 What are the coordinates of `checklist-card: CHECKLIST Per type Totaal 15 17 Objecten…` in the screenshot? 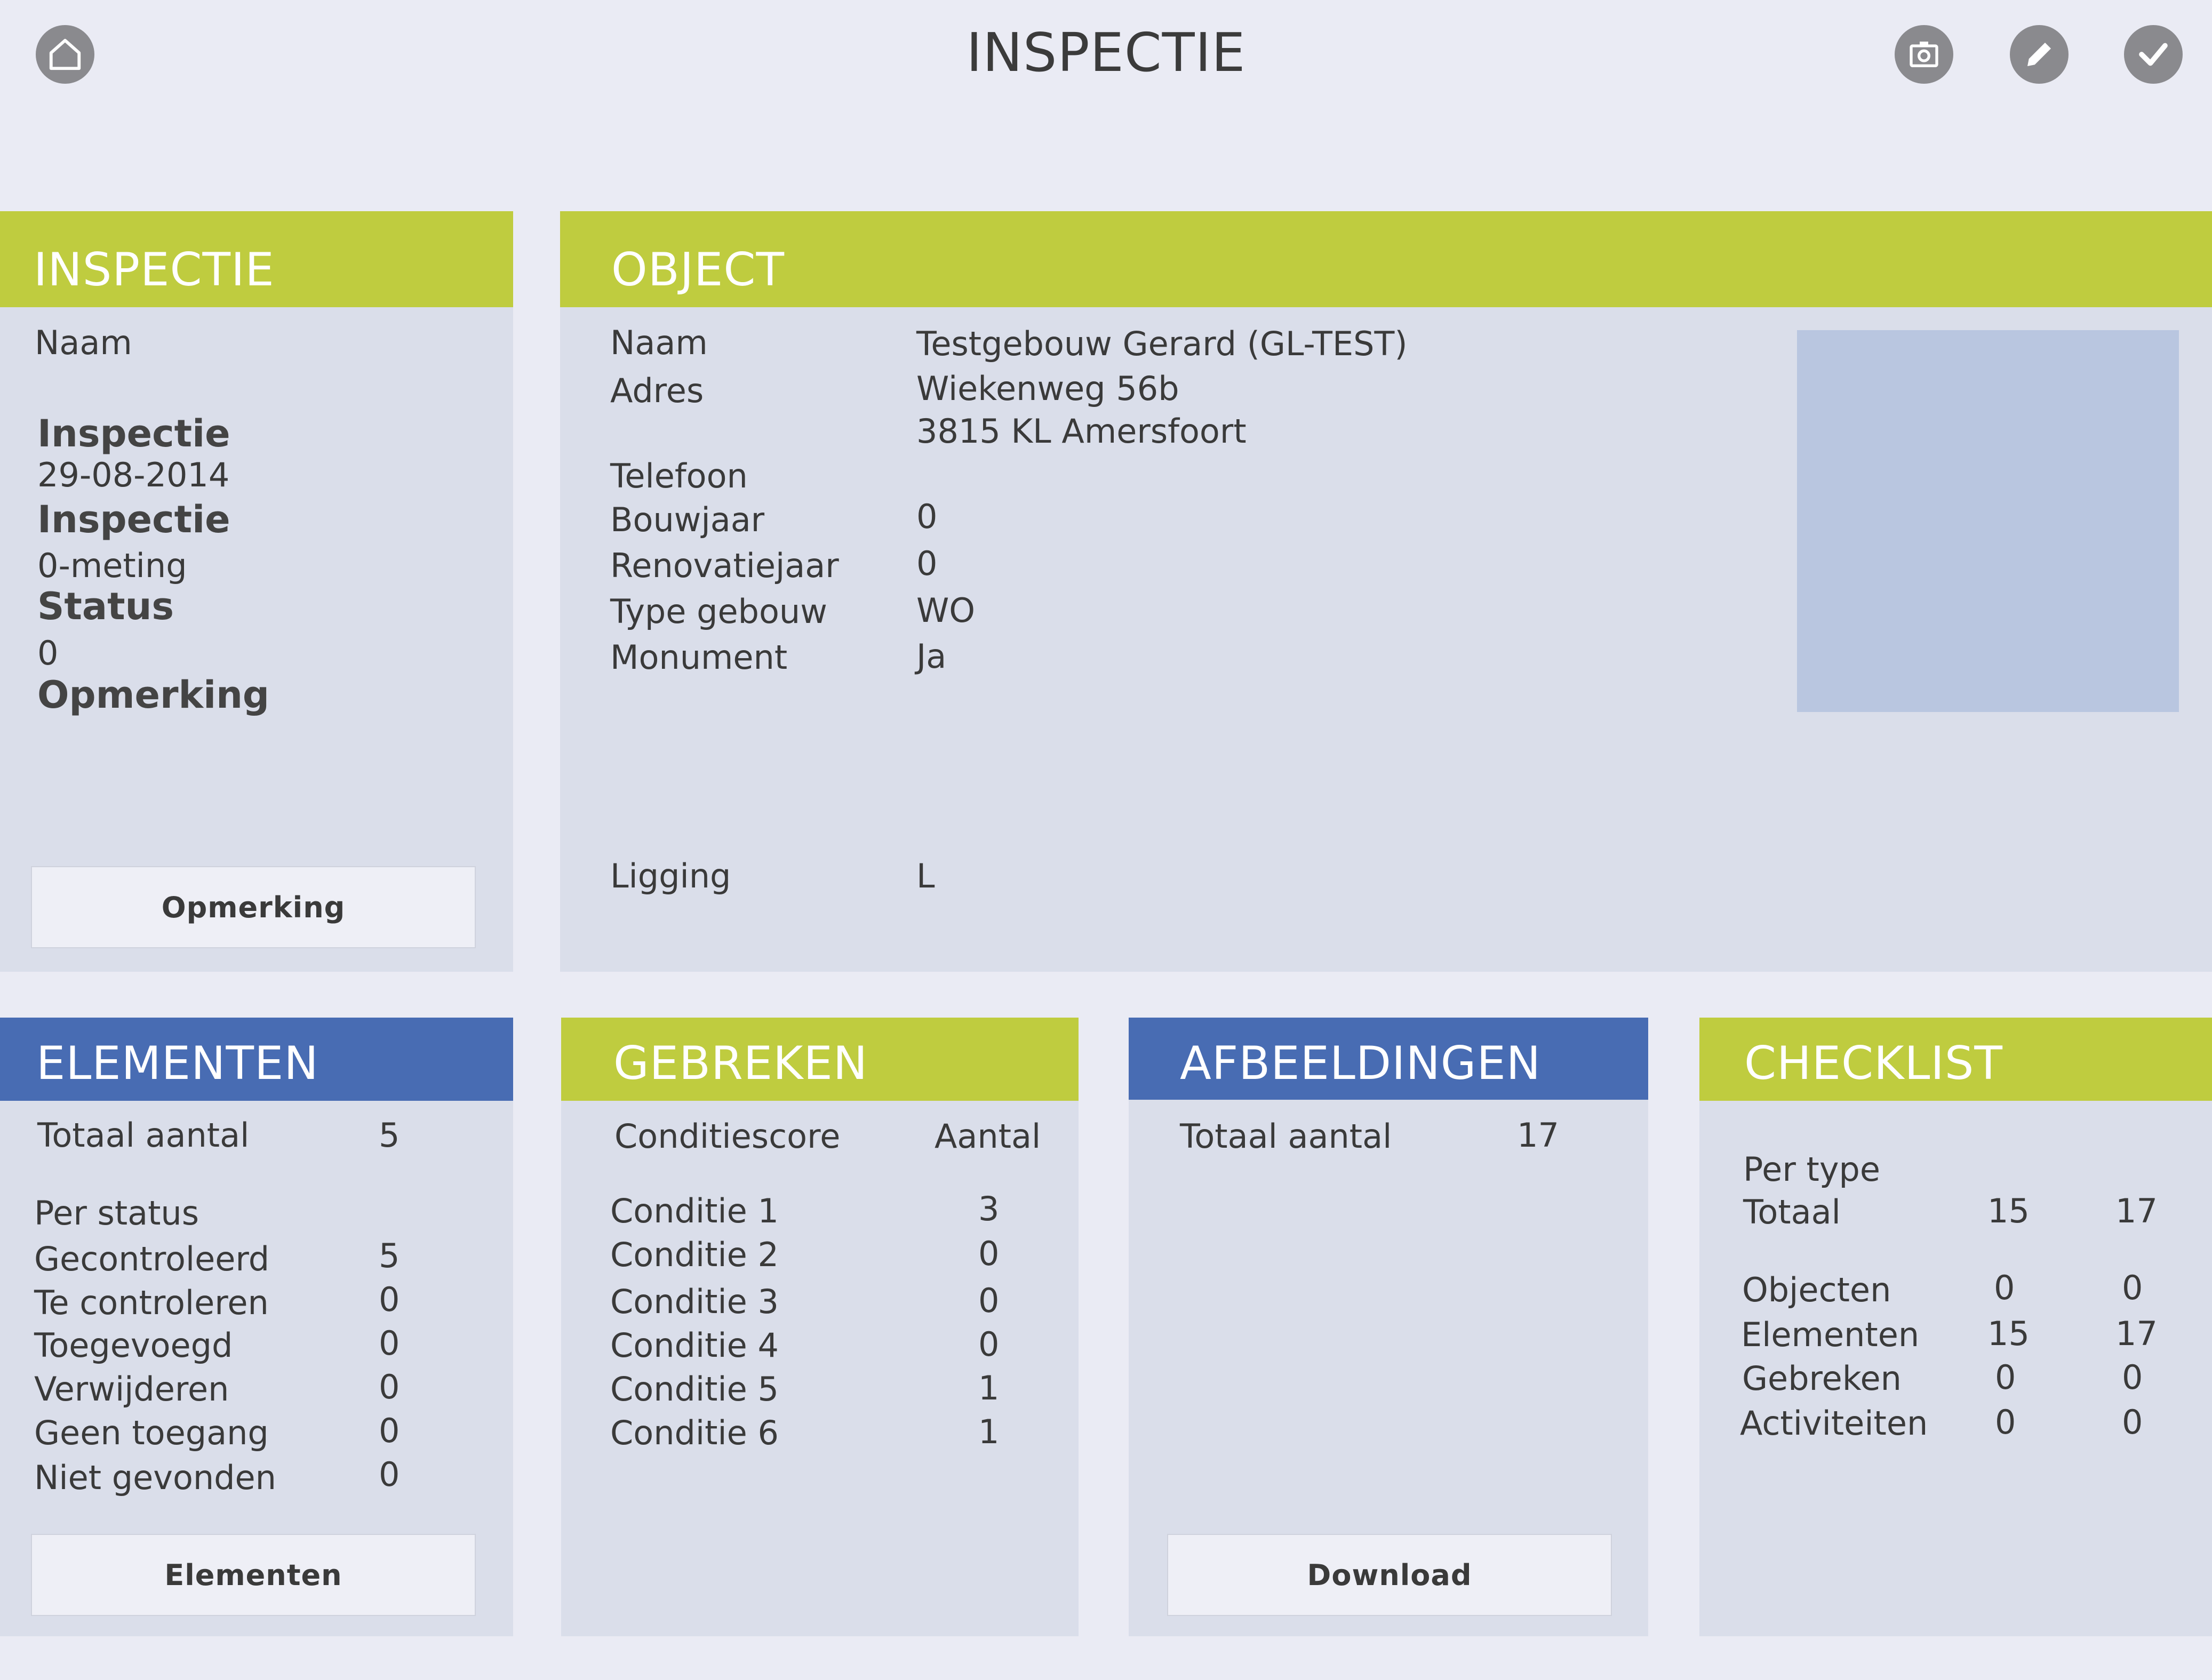 It's located at (1955, 1327).